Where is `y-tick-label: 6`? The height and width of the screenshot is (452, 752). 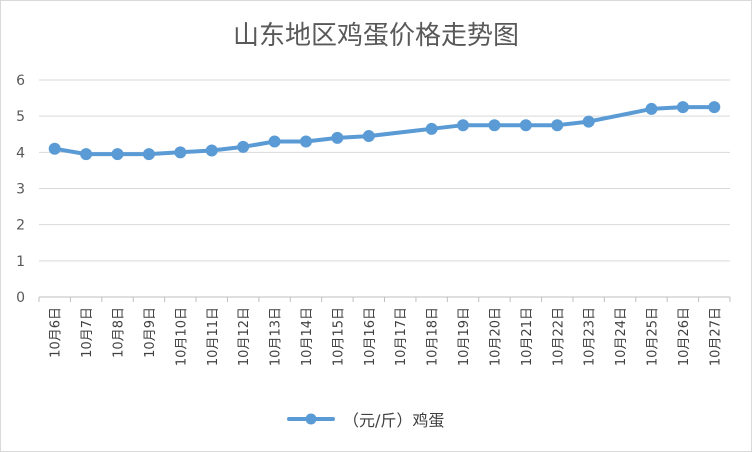
y-tick-label: 6 is located at coordinates (20, 81).